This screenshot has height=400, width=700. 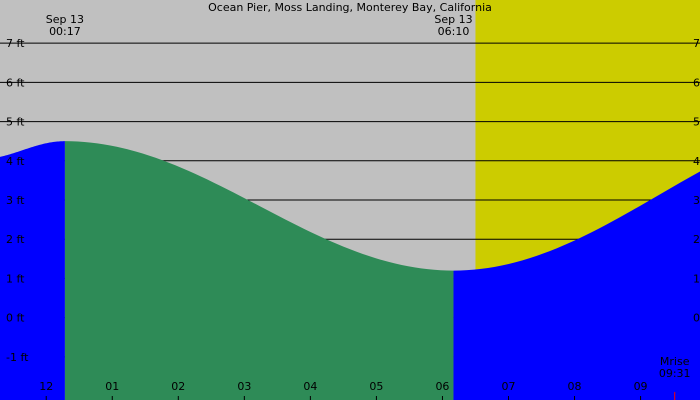 What do you see at coordinates (46, 386) in the screenshot?
I see `x-tick-label: 12` at bounding box center [46, 386].